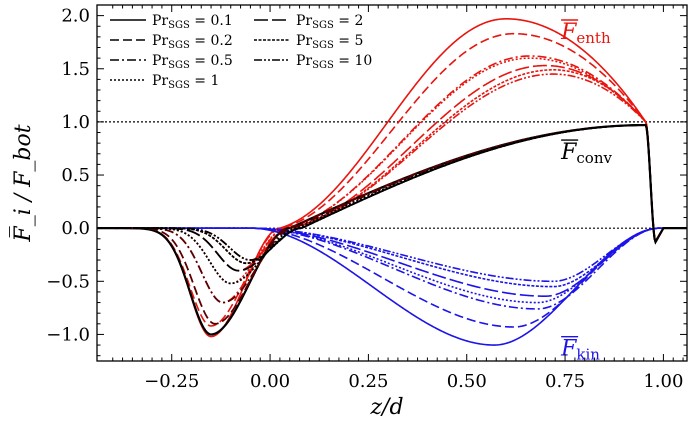 This screenshot has height=428, width=693. I want to click on x-axis-label: z/d, so click(386, 407).